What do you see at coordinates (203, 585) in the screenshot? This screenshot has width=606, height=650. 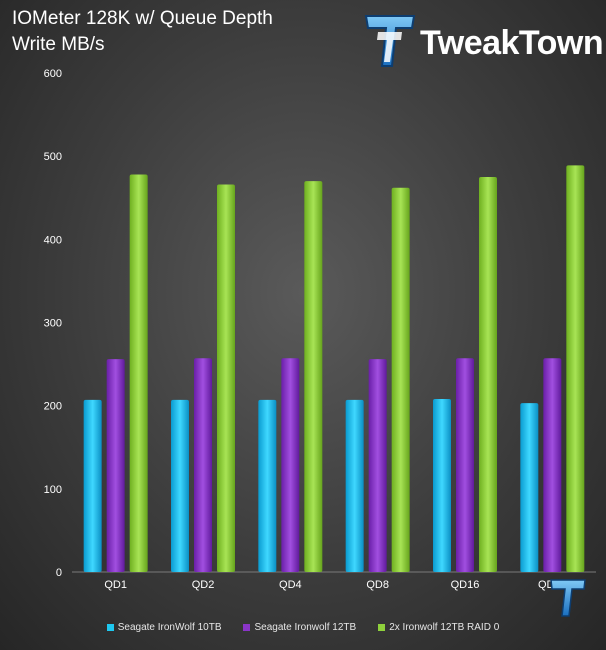 I see `x-tick-label: QD2` at bounding box center [203, 585].